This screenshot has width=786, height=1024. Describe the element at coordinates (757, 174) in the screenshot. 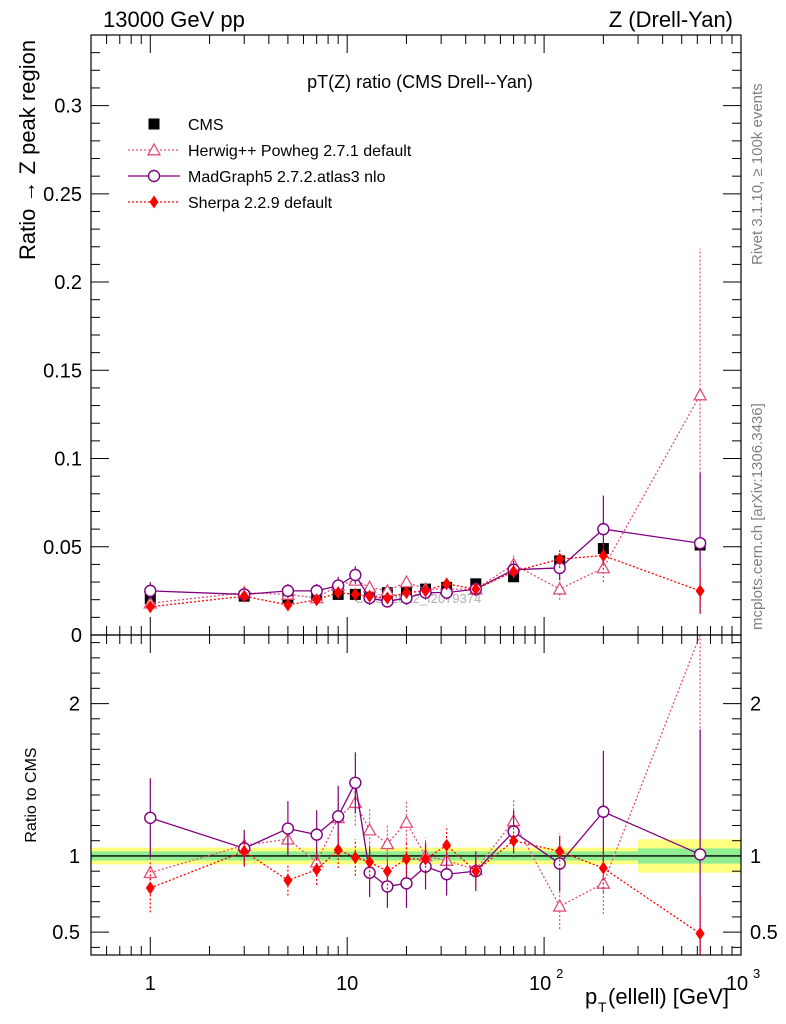

I see `rivet-version-label: Rivet 3.1.10, ≥ 100k events` at that location.